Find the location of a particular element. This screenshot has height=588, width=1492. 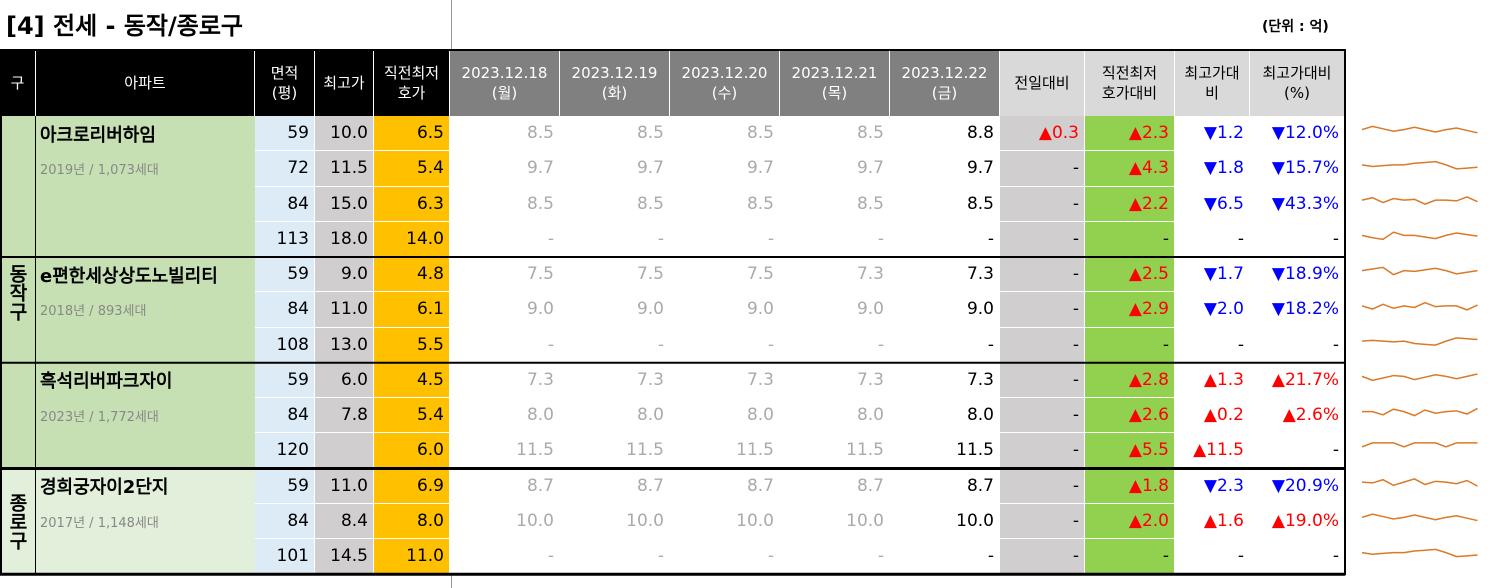

apartment-name: 경희궁자이2단지 is located at coordinates (104, 488).